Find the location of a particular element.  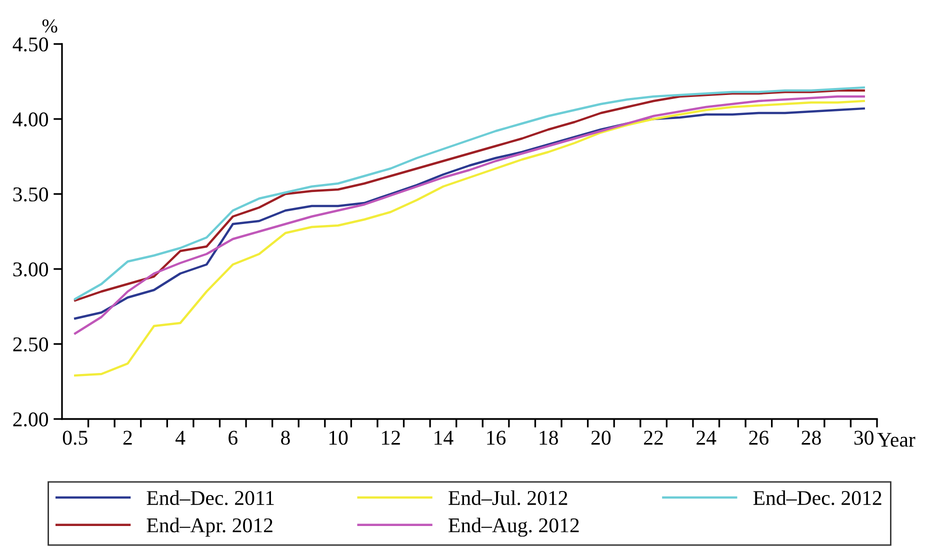

y-tick-label: 4.50 is located at coordinates (30, 44).